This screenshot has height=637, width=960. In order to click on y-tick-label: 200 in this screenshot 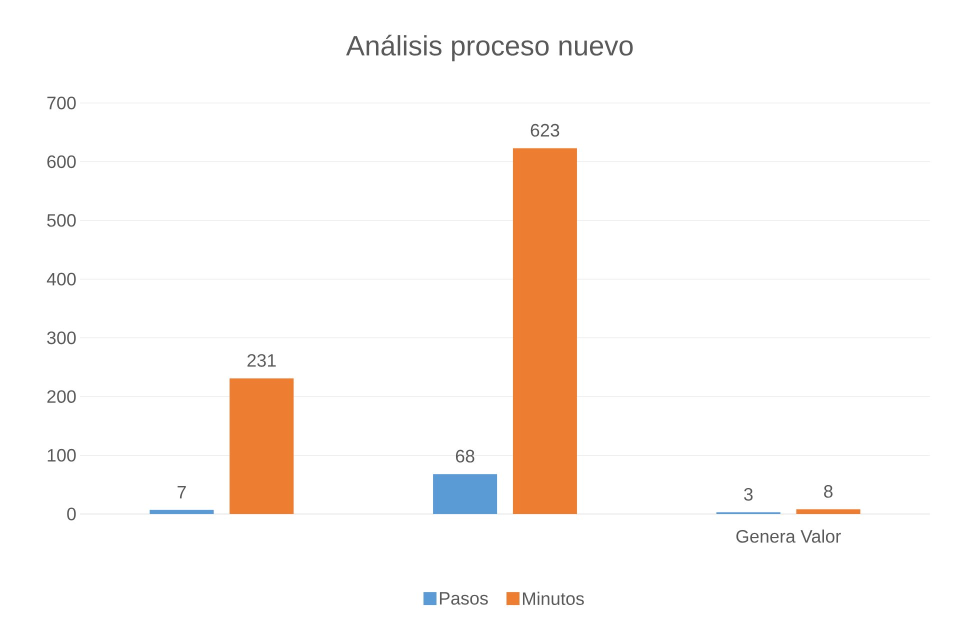, I will do `click(61, 396)`.